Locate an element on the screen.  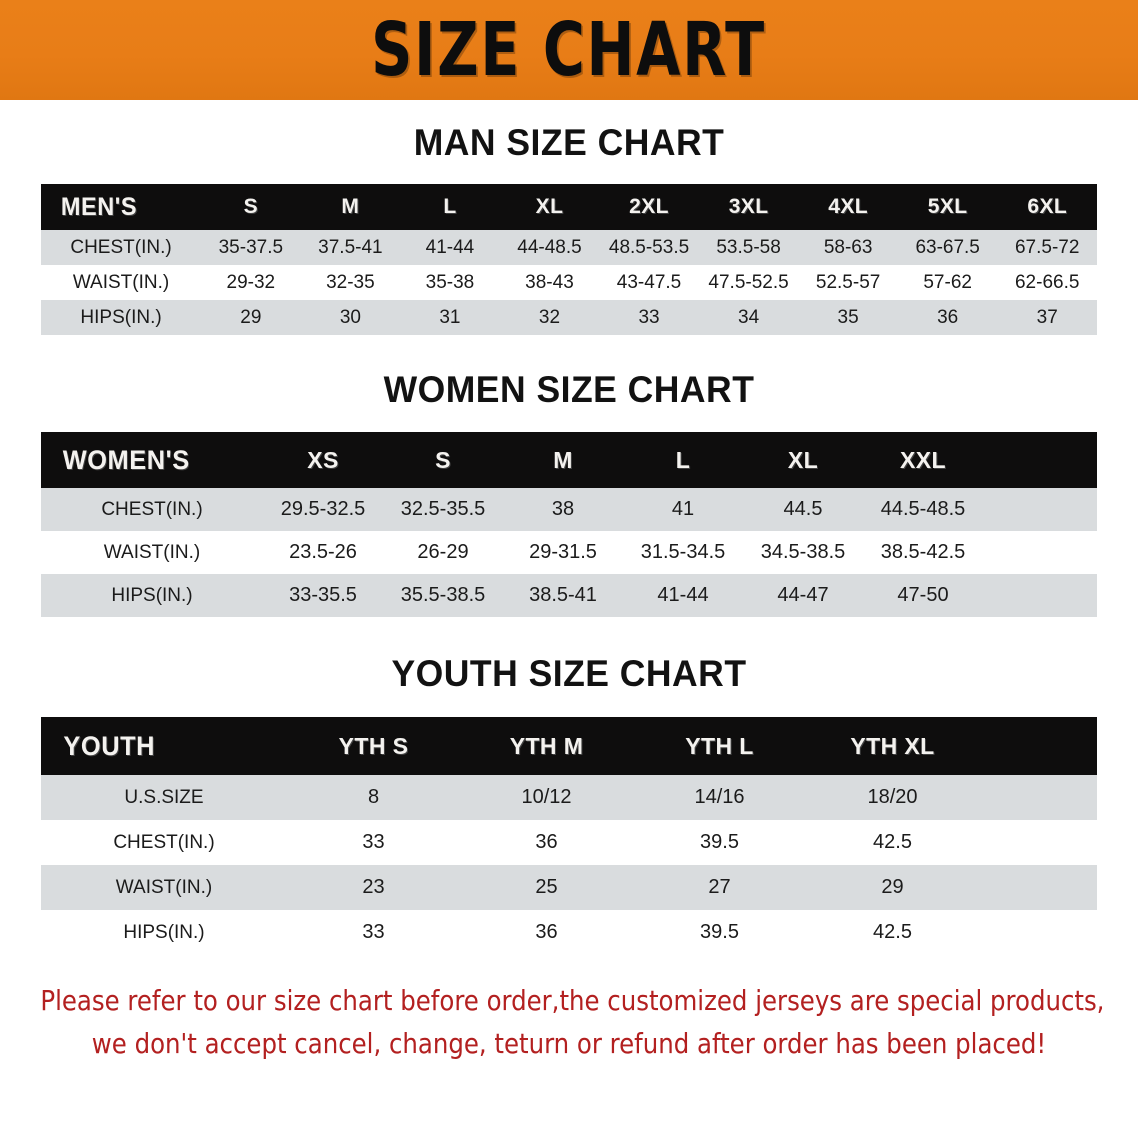
youth-header-yth-xl: YTH XL is located at coordinates (892, 745).